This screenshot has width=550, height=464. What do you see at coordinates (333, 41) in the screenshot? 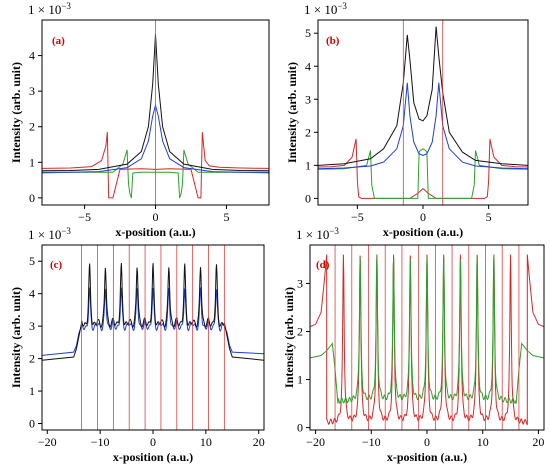
I see `panel-label: (b)` at bounding box center [333, 41].